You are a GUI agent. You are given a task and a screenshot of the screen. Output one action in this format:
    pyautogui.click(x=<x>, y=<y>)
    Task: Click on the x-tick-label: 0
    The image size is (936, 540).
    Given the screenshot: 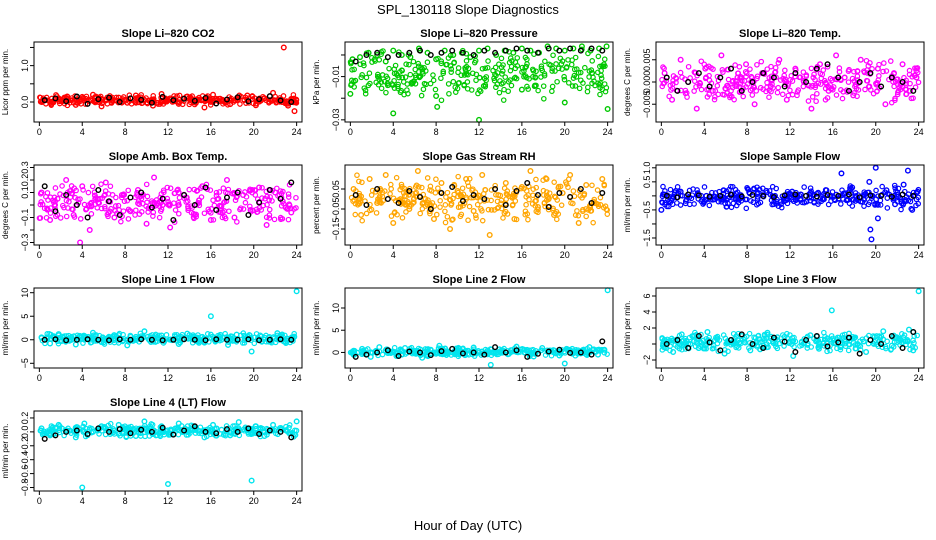 What is the action you would take?
    pyautogui.click(x=39, y=132)
    